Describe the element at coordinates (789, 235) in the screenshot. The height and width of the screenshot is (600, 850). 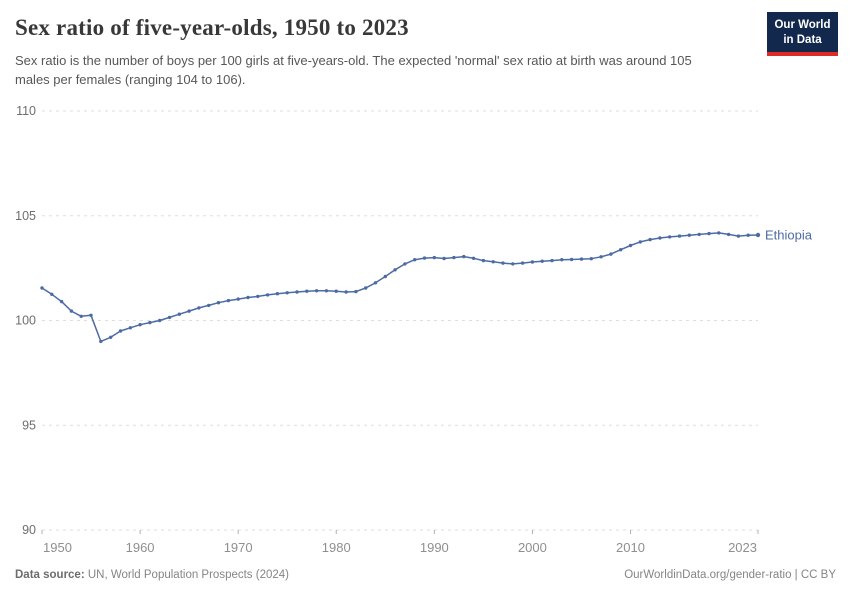
I see `series-label-ethiopia: Ethiopia` at that location.